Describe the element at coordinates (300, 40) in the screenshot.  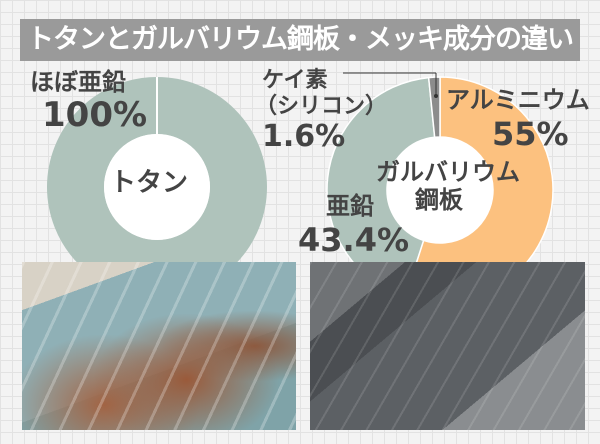
I see `page-title: トタンとガルバリウム鋼板・メッキ成分の違い` at that location.